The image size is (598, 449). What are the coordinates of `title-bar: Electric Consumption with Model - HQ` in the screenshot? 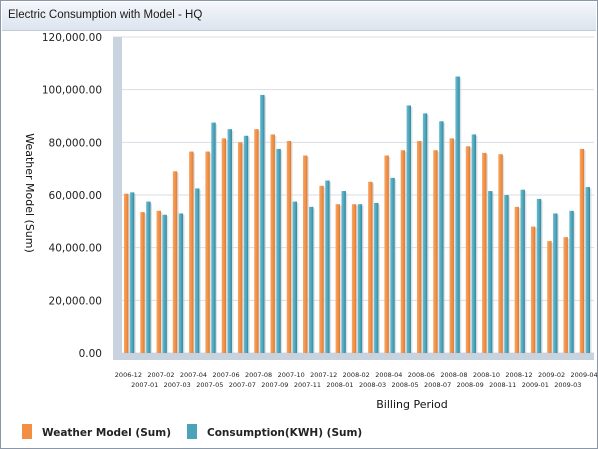 It's located at (299, 16).